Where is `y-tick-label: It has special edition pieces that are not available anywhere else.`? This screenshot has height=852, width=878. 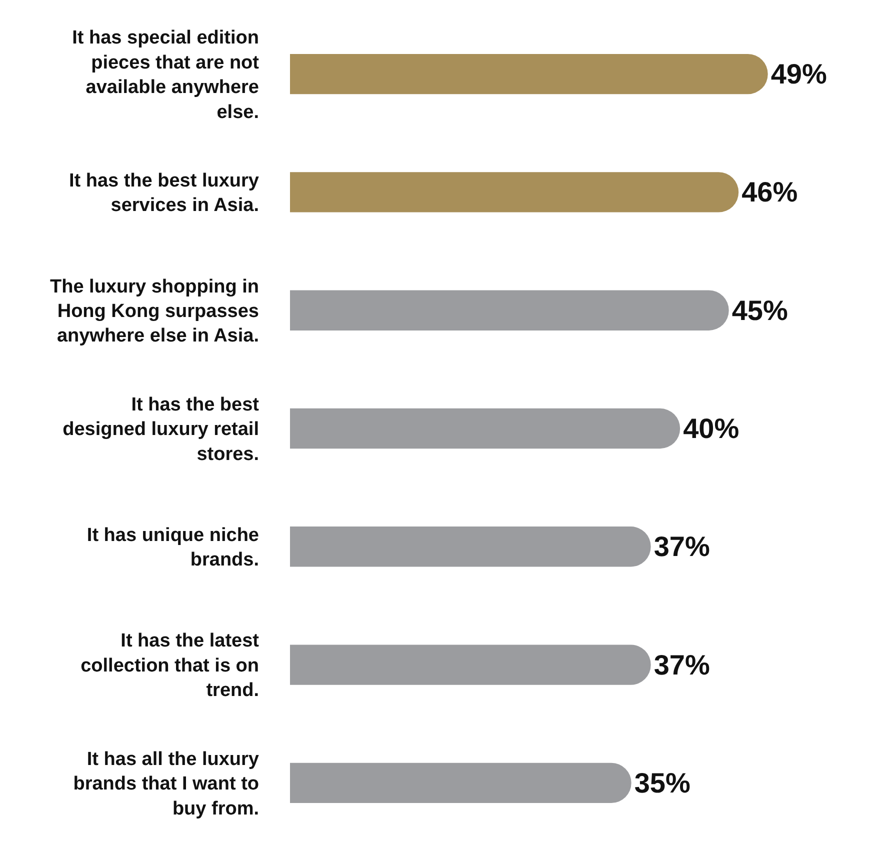 y-tick-label: It has special edition pieces that are not available anywhere else. is located at coordinates (166, 75).